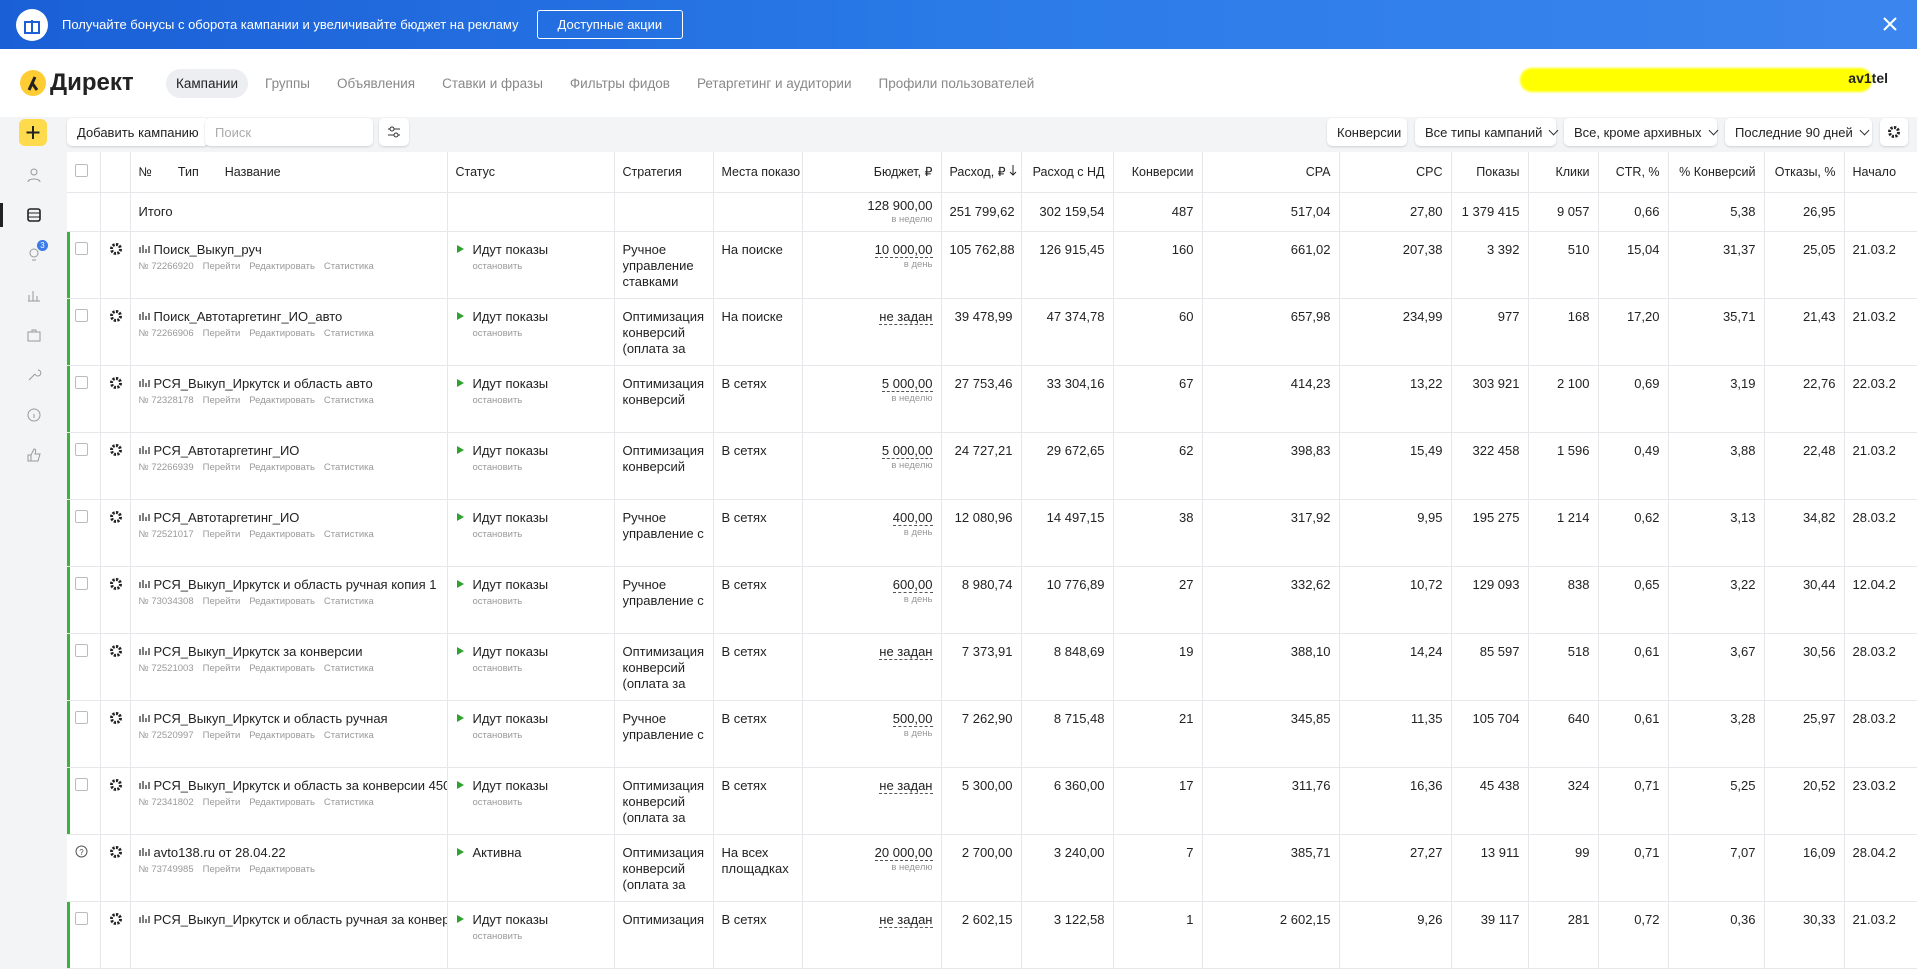 The width and height of the screenshot is (1917, 969). Describe the element at coordinates (1367, 132) in the screenshot. I see `filter-dropdown: Конверсии` at that location.